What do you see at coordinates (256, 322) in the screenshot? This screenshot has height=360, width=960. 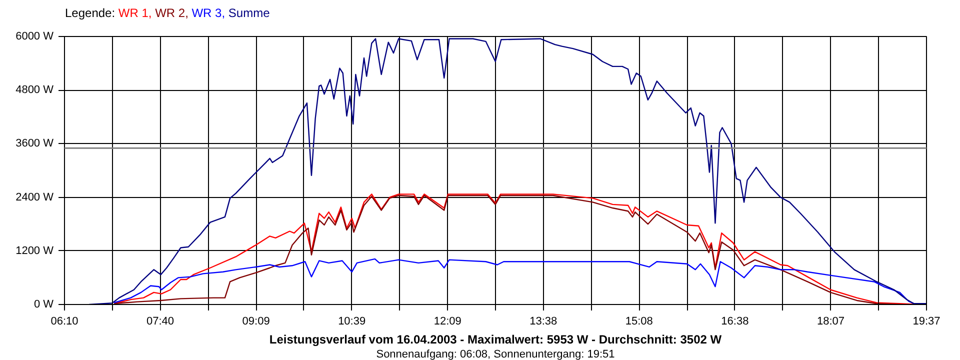 I see `x-tick-label: 09:09` at bounding box center [256, 322].